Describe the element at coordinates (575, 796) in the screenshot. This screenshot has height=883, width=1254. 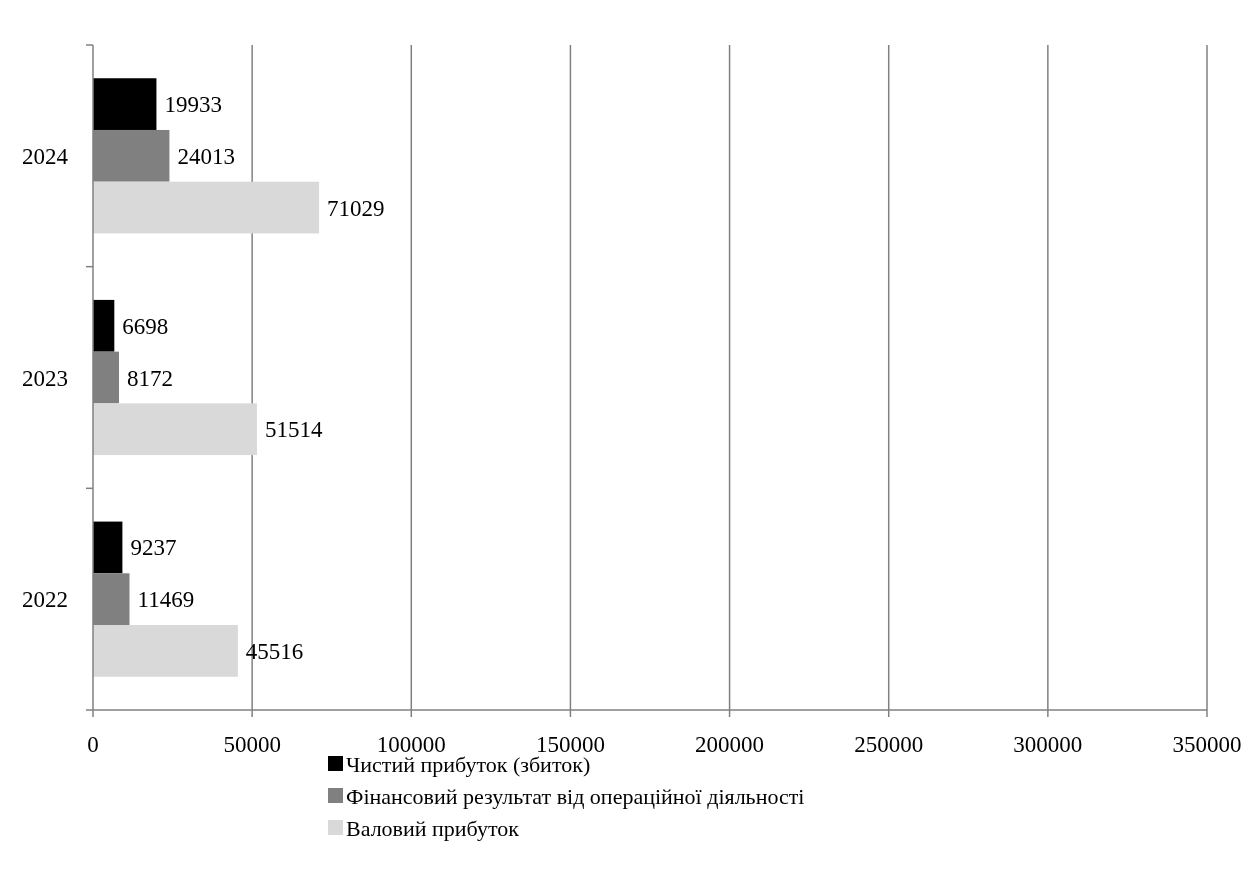
I see `legend-label: Фінансовий результат від операційної діяльності` at that location.